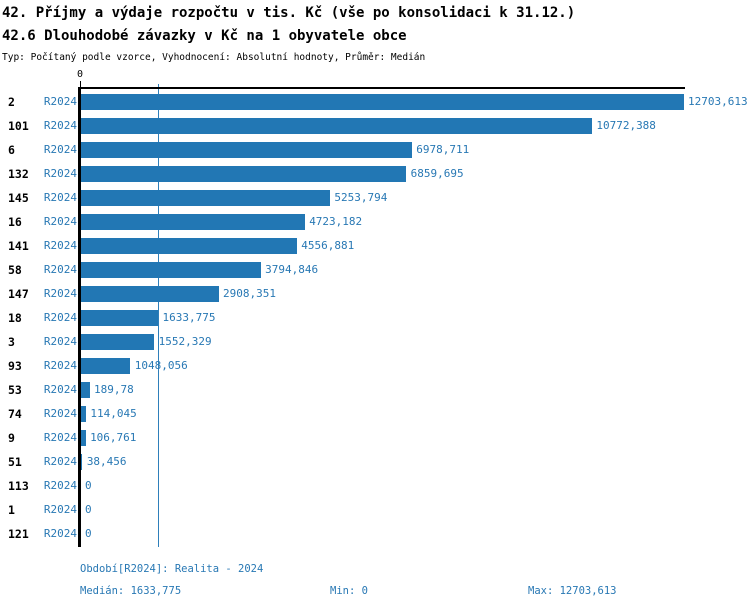 This screenshot has width=750, height=608. I want to click on x-axis-top-spine, so click(381, 88).